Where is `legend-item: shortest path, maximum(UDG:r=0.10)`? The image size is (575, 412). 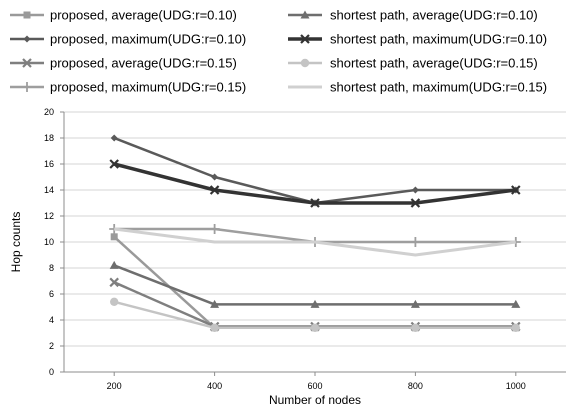 legend-item: shortest path, maximum(UDG:r=0.10) is located at coordinates (417, 39).